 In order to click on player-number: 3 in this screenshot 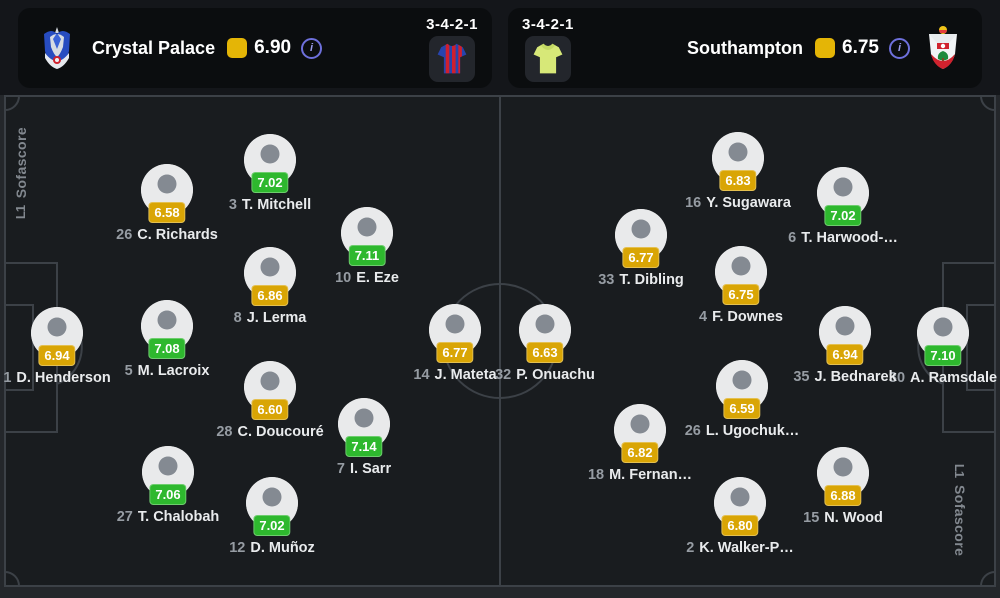, I will do `click(232, 205)`.